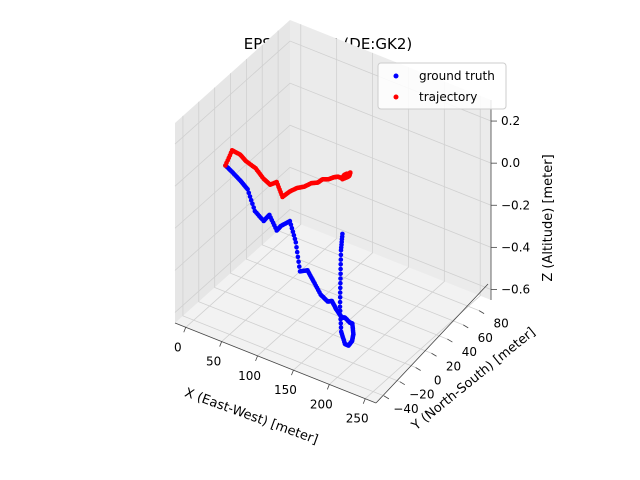 Image resolution: width=640 pixels, height=480 pixels. What do you see at coordinates (438, 380) in the screenshot?
I see `y-tick-label: 0` at bounding box center [438, 380].